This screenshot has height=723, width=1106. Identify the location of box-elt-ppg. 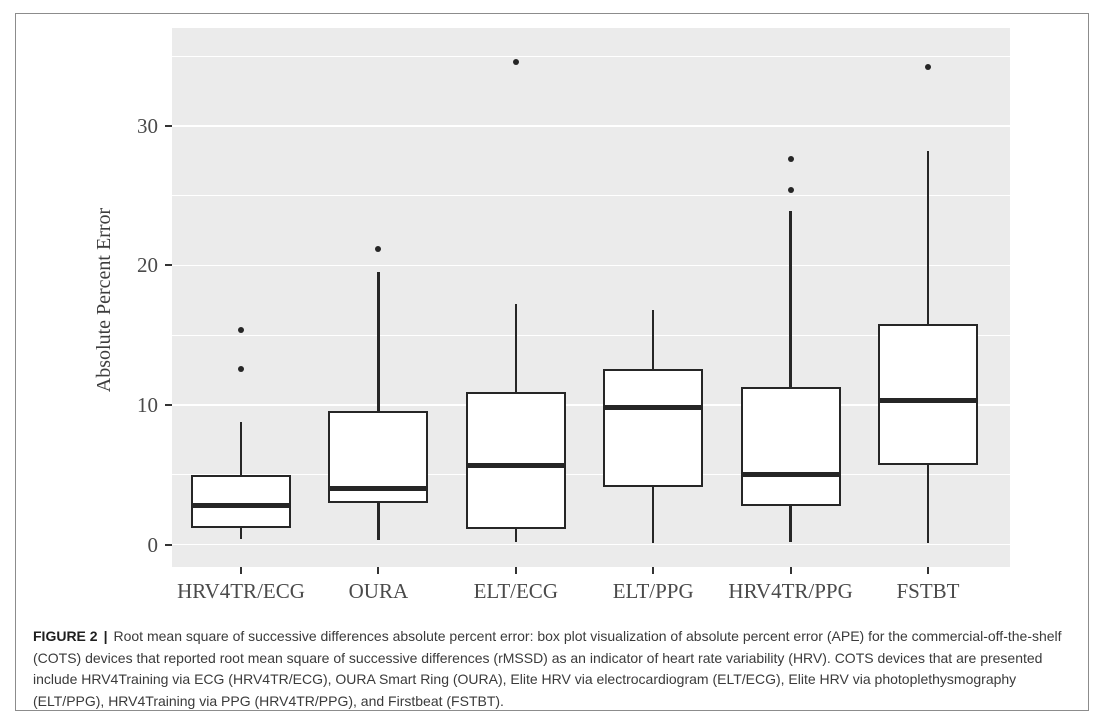
(653, 428).